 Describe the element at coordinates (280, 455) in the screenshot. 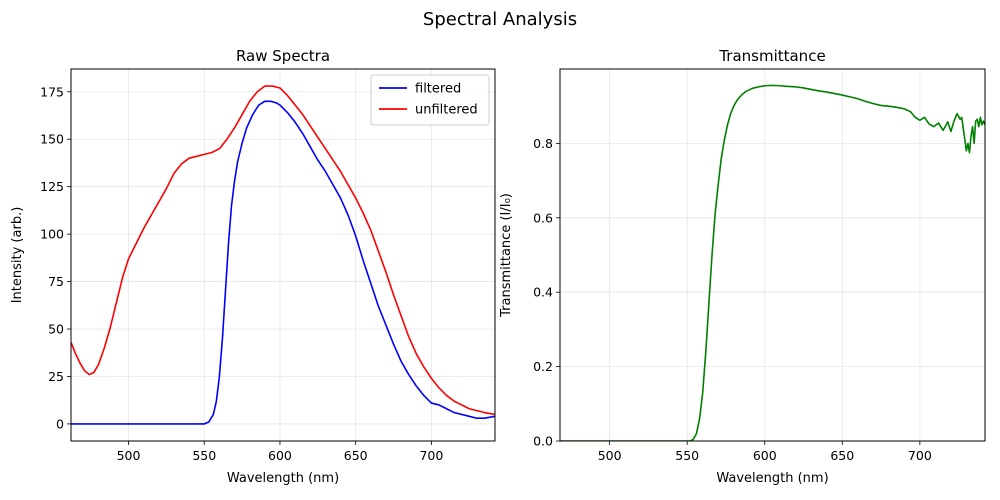

I see `raw-spectra-x-tick-label: 600` at that location.